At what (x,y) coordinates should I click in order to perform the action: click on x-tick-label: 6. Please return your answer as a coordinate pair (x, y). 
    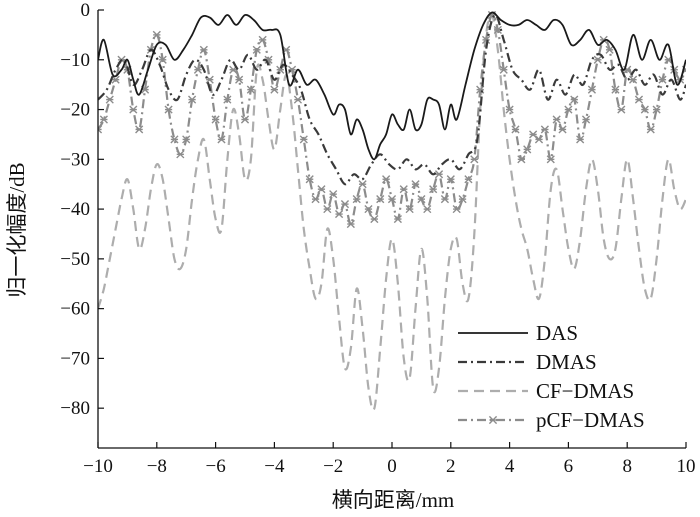
    Looking at the image, I should click on (569, 466).